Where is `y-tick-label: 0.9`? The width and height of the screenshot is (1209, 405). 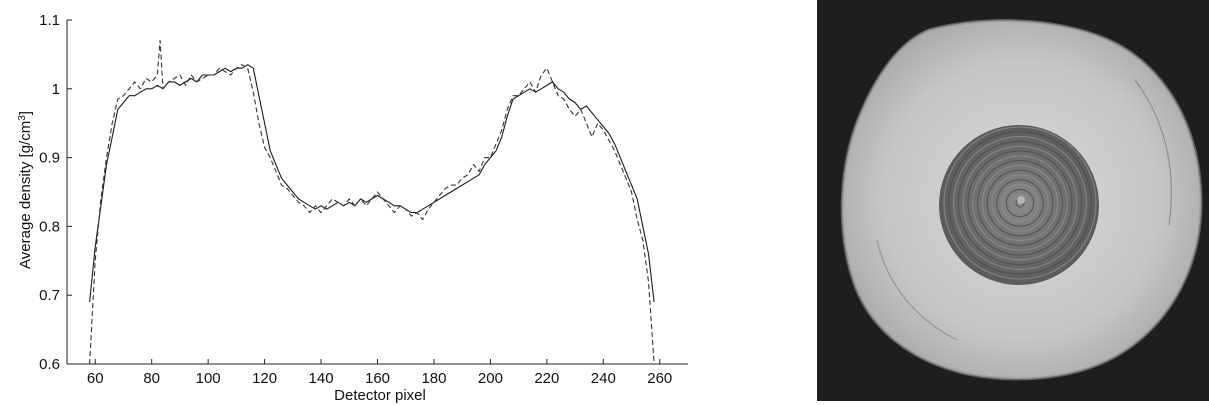
y-tick-label: 0.9 is located at coordinates (49, 158).